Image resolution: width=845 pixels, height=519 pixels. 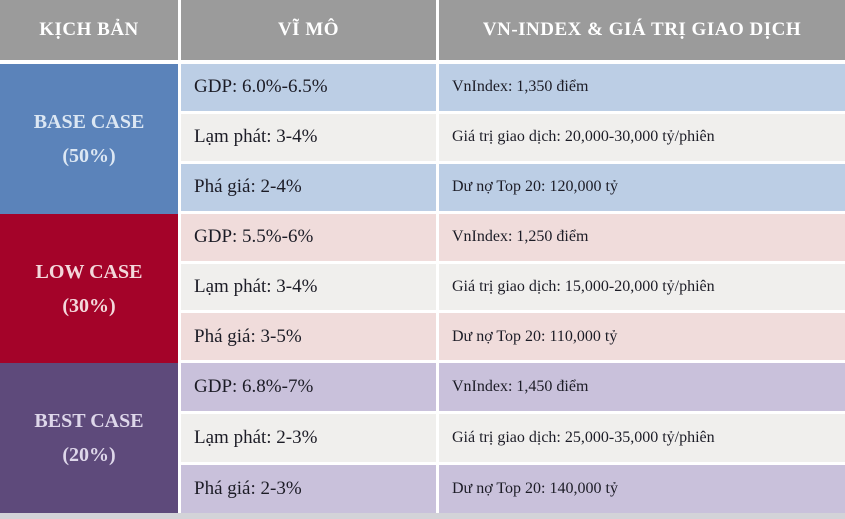 What do you see at coordinates (308, 438) in the screenshot?
I see `macro-cell: Lạm phát: 2-3%` at bounding box center [308, 438].